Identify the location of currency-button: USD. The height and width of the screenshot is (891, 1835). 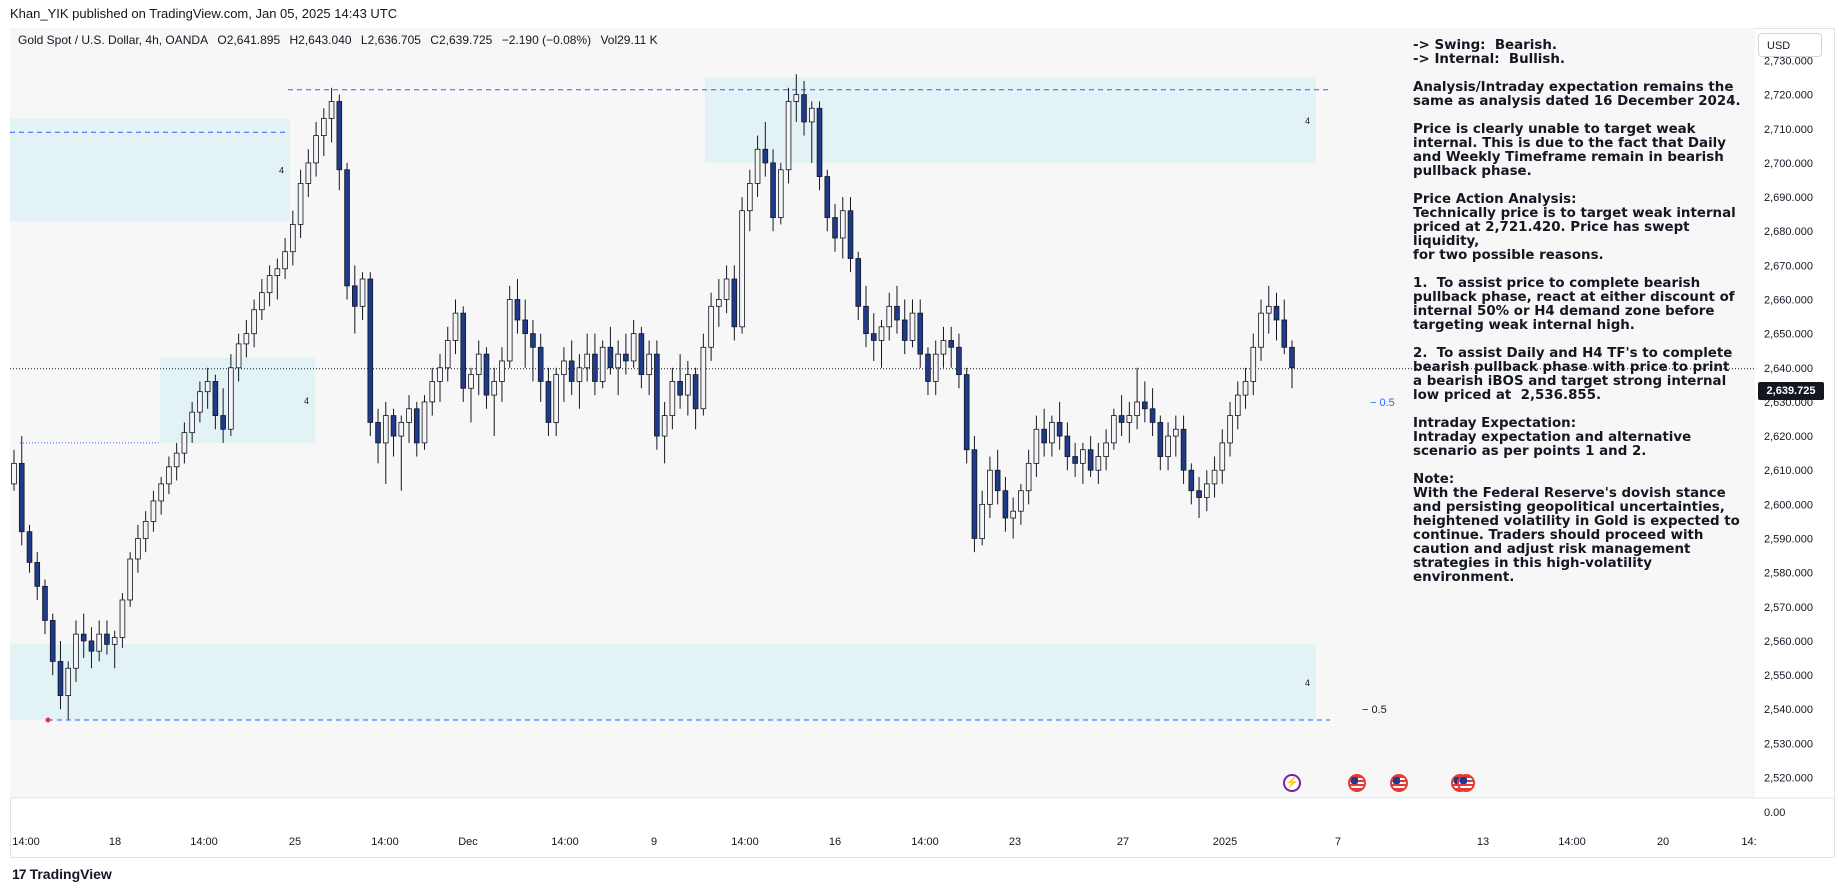
(1790, 45).